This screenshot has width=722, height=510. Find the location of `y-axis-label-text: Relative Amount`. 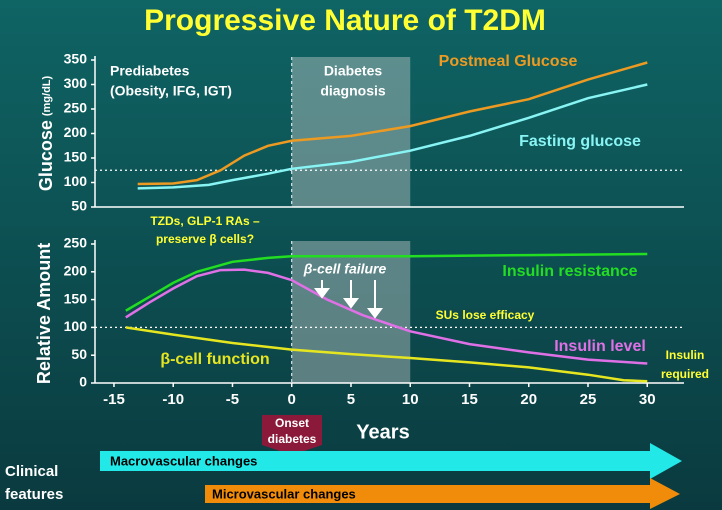

y-axis-label-text: Relative Amount is located at coordinates (44, 313).